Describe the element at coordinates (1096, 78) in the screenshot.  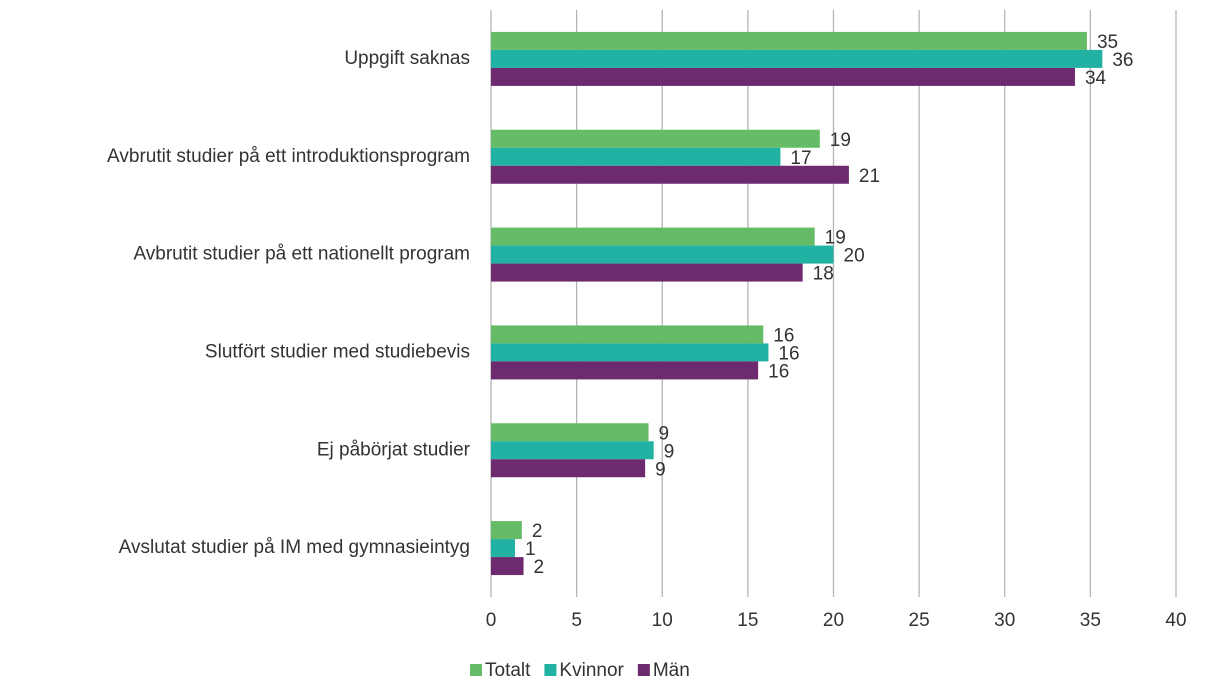
I see `value-label: 34` at that location.